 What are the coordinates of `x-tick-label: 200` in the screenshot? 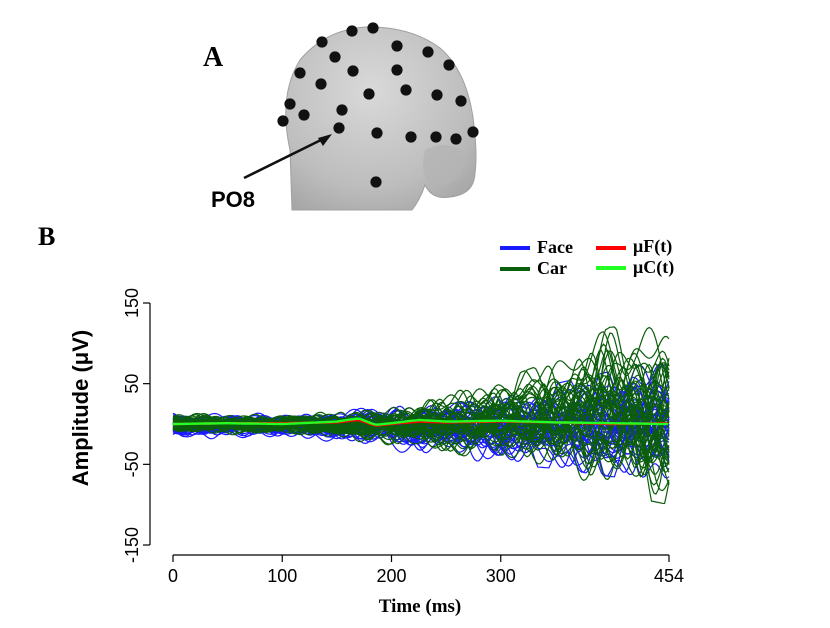 It's located at (391, 576).